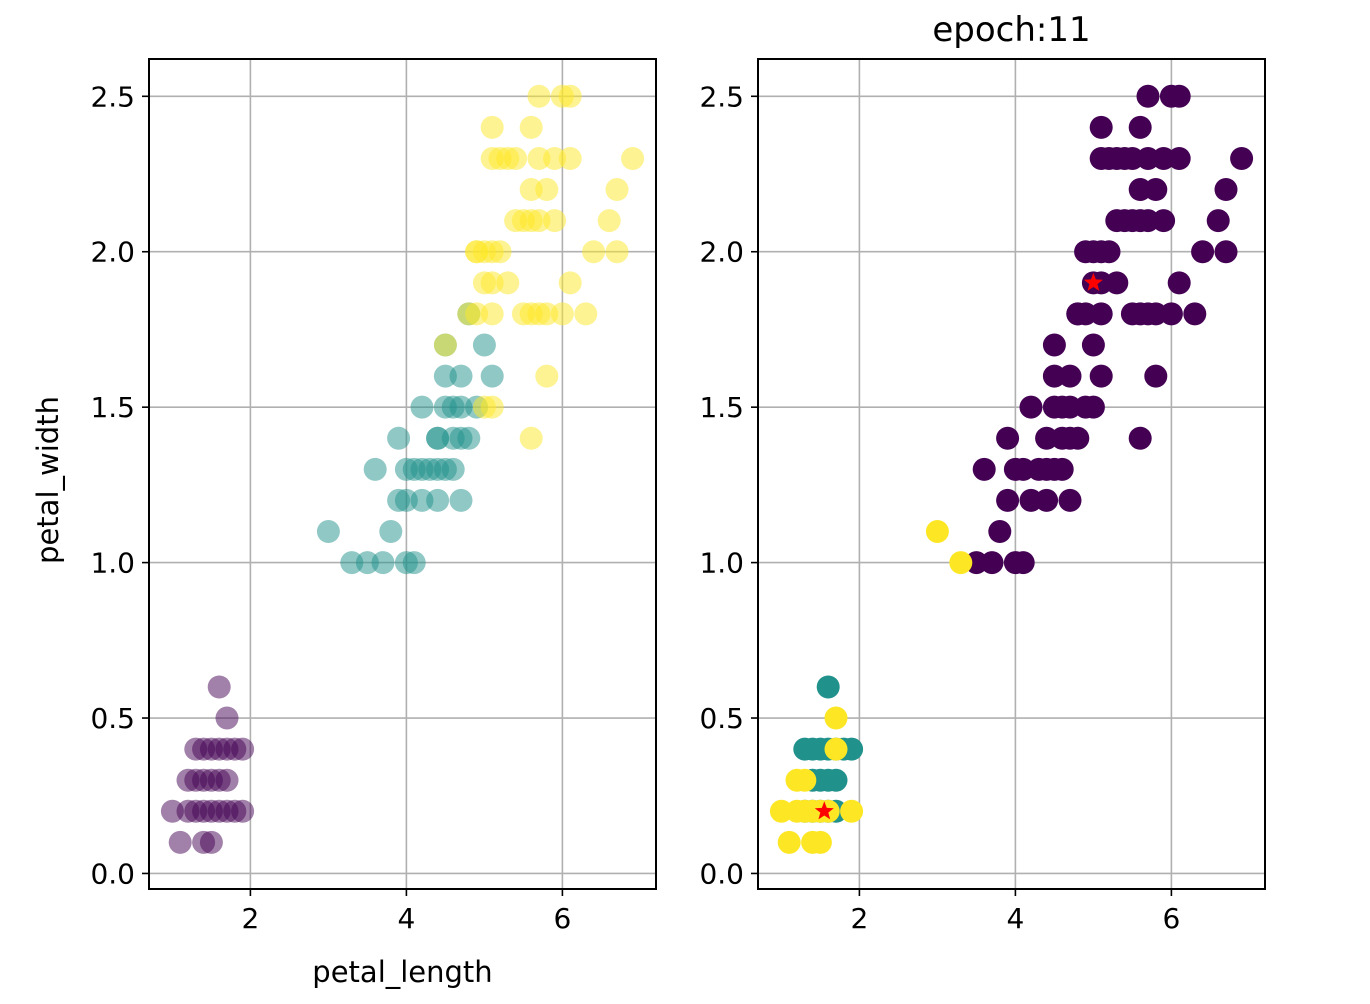 The width and height of the screenshot is (1370, 1004). Describe the element at coordinates (721, 563) in the screenshot. I see `y-tick-label: 1.0` at that location.